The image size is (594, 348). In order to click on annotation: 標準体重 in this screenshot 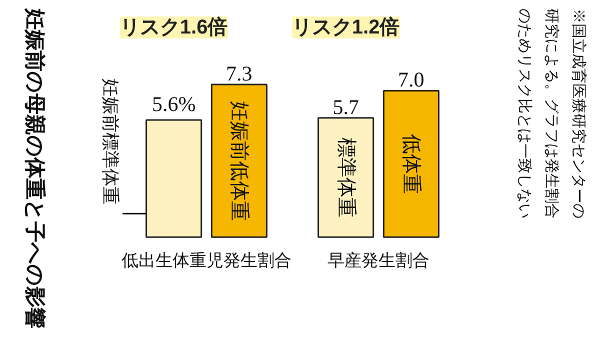, I will do `click(345, 177)`.